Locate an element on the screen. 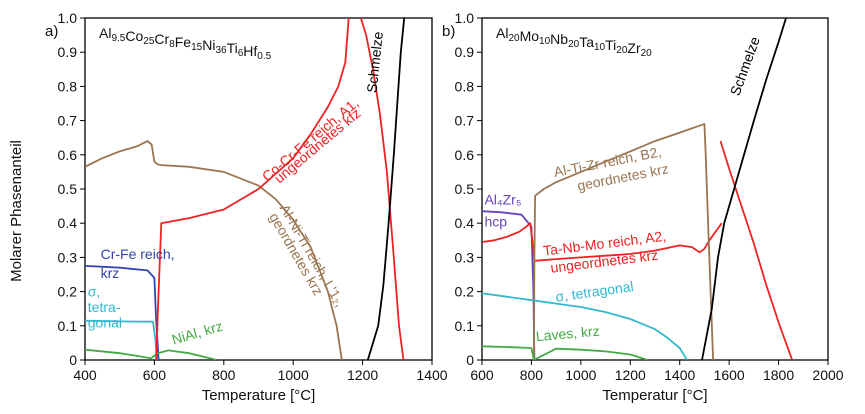 Image resolution: width=865 pixels, height=414 pixels. series-line-purple is located at coordinates (509, 285).